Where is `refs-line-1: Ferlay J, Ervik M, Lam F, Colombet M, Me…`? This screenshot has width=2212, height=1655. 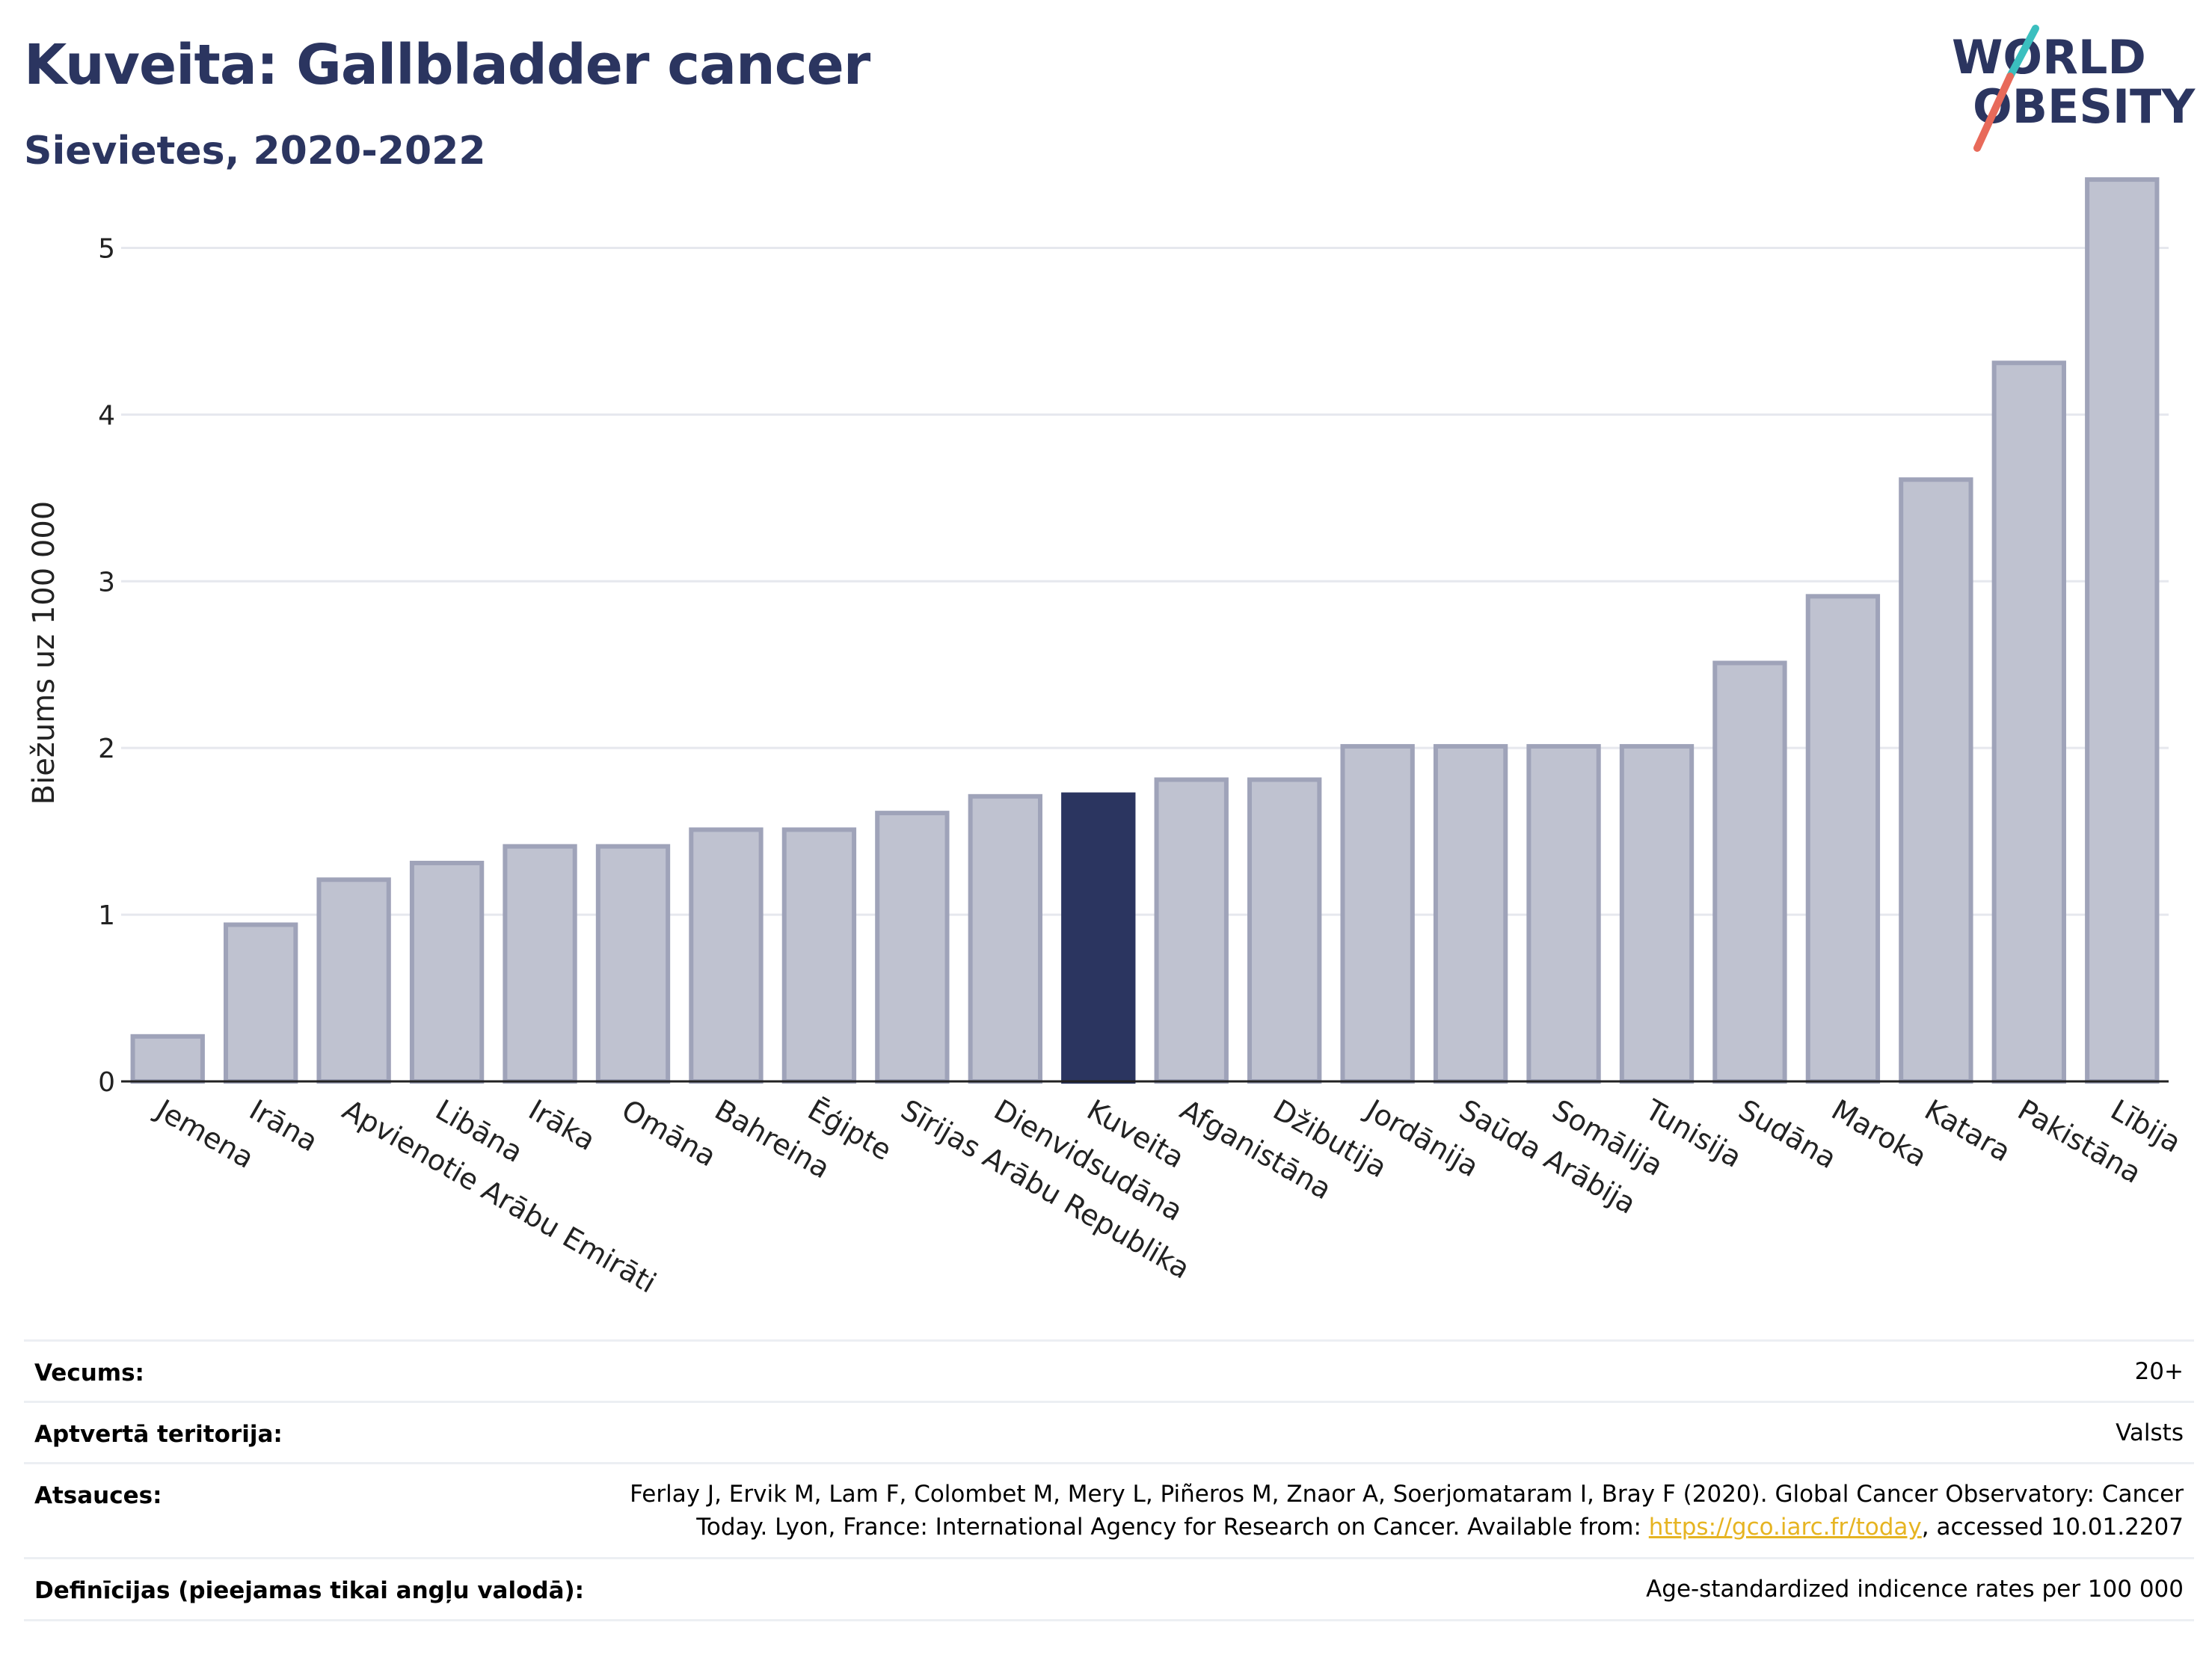
refs-line-1: Ferlay J, Ervik M, Lam F, Colombet M, Me… is located at coordinates (1407, 1494).